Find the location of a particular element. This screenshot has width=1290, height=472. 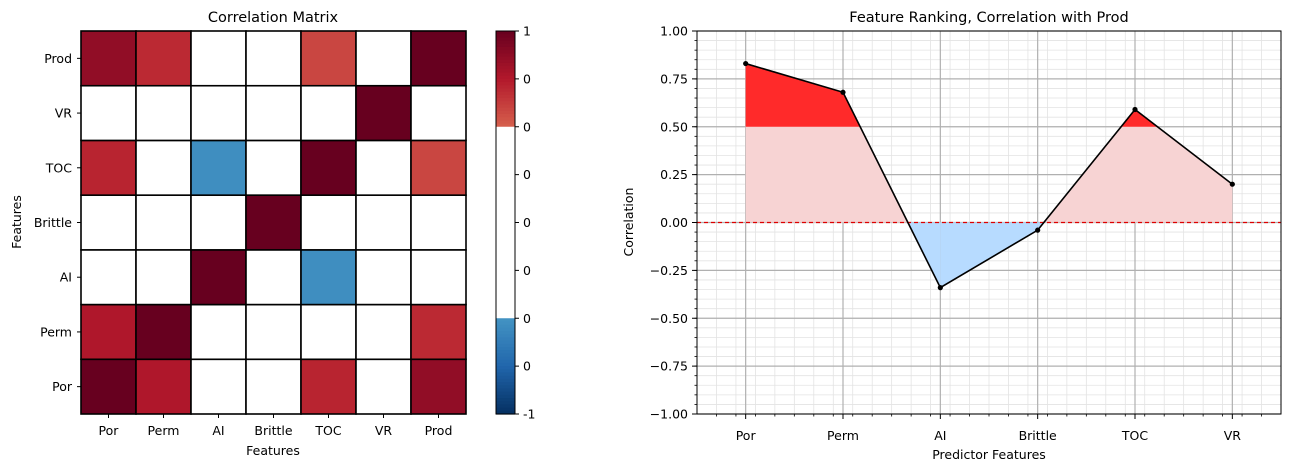

heatmap-x-tick-label: Prod is located at coordinates (439, 430).